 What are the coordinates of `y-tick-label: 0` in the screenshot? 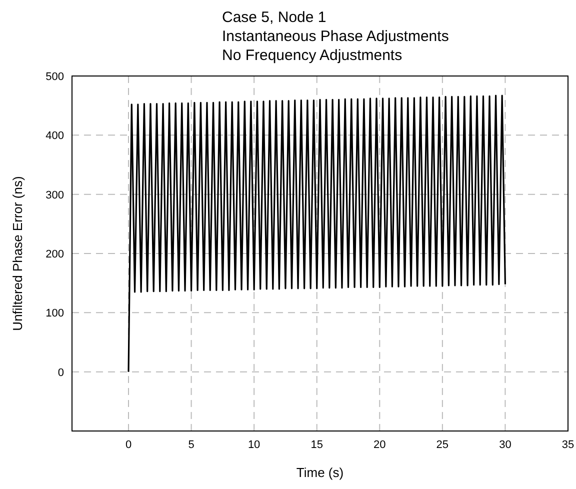 It's located at (61, 372).